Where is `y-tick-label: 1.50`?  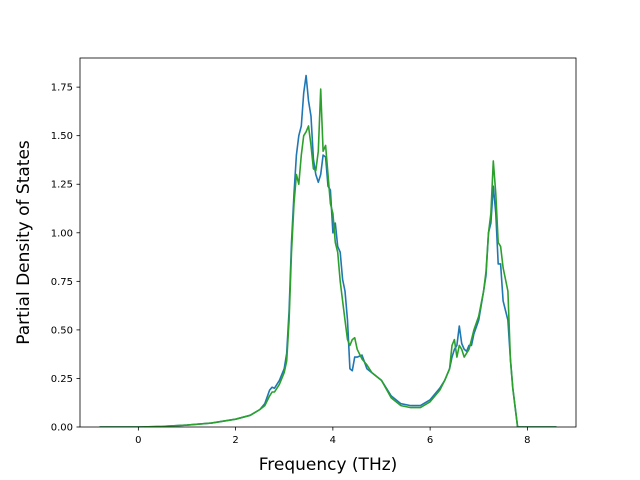 y-tick-label: 1.50 is located at coordinates (62, 136).